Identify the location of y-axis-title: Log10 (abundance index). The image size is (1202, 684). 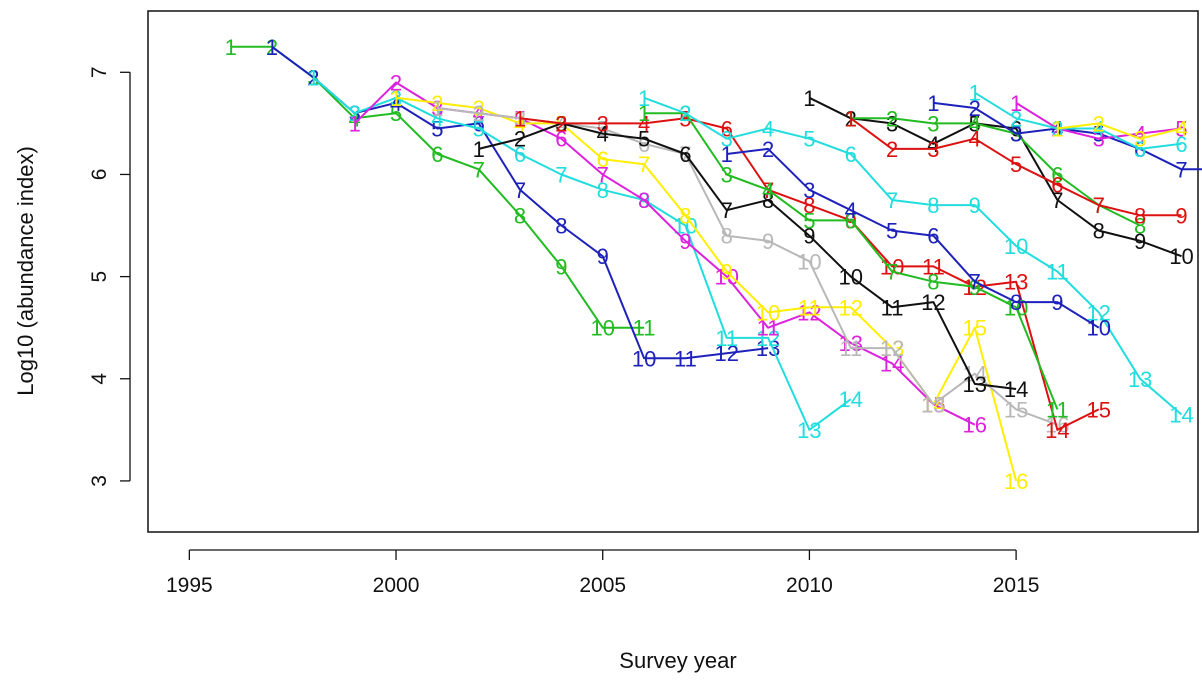
(25, 271).